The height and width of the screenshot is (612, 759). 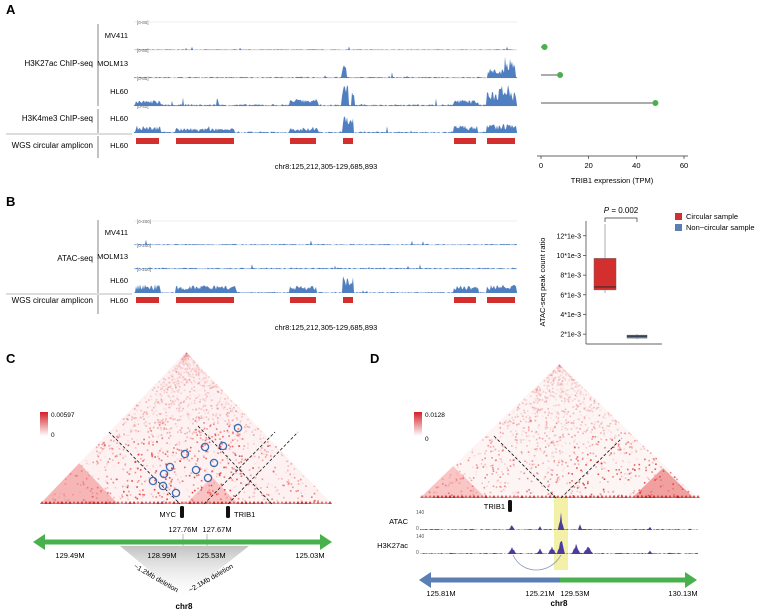 I want to click on a-track-sample-hl60-h3k4me3: HL60, so click(x=119, y=118).